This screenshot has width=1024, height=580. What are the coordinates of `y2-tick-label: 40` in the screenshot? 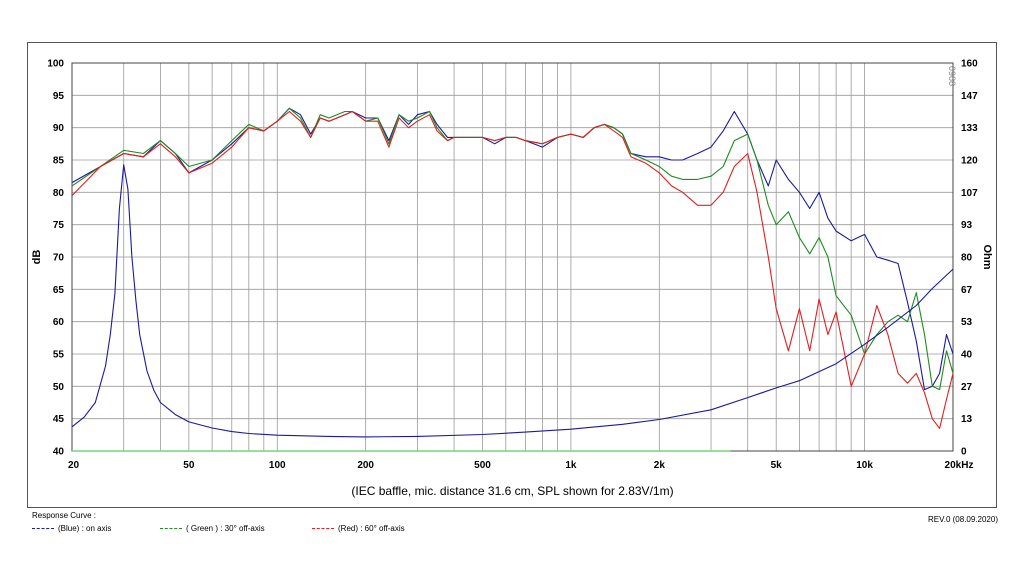 It's located at (967, 355).